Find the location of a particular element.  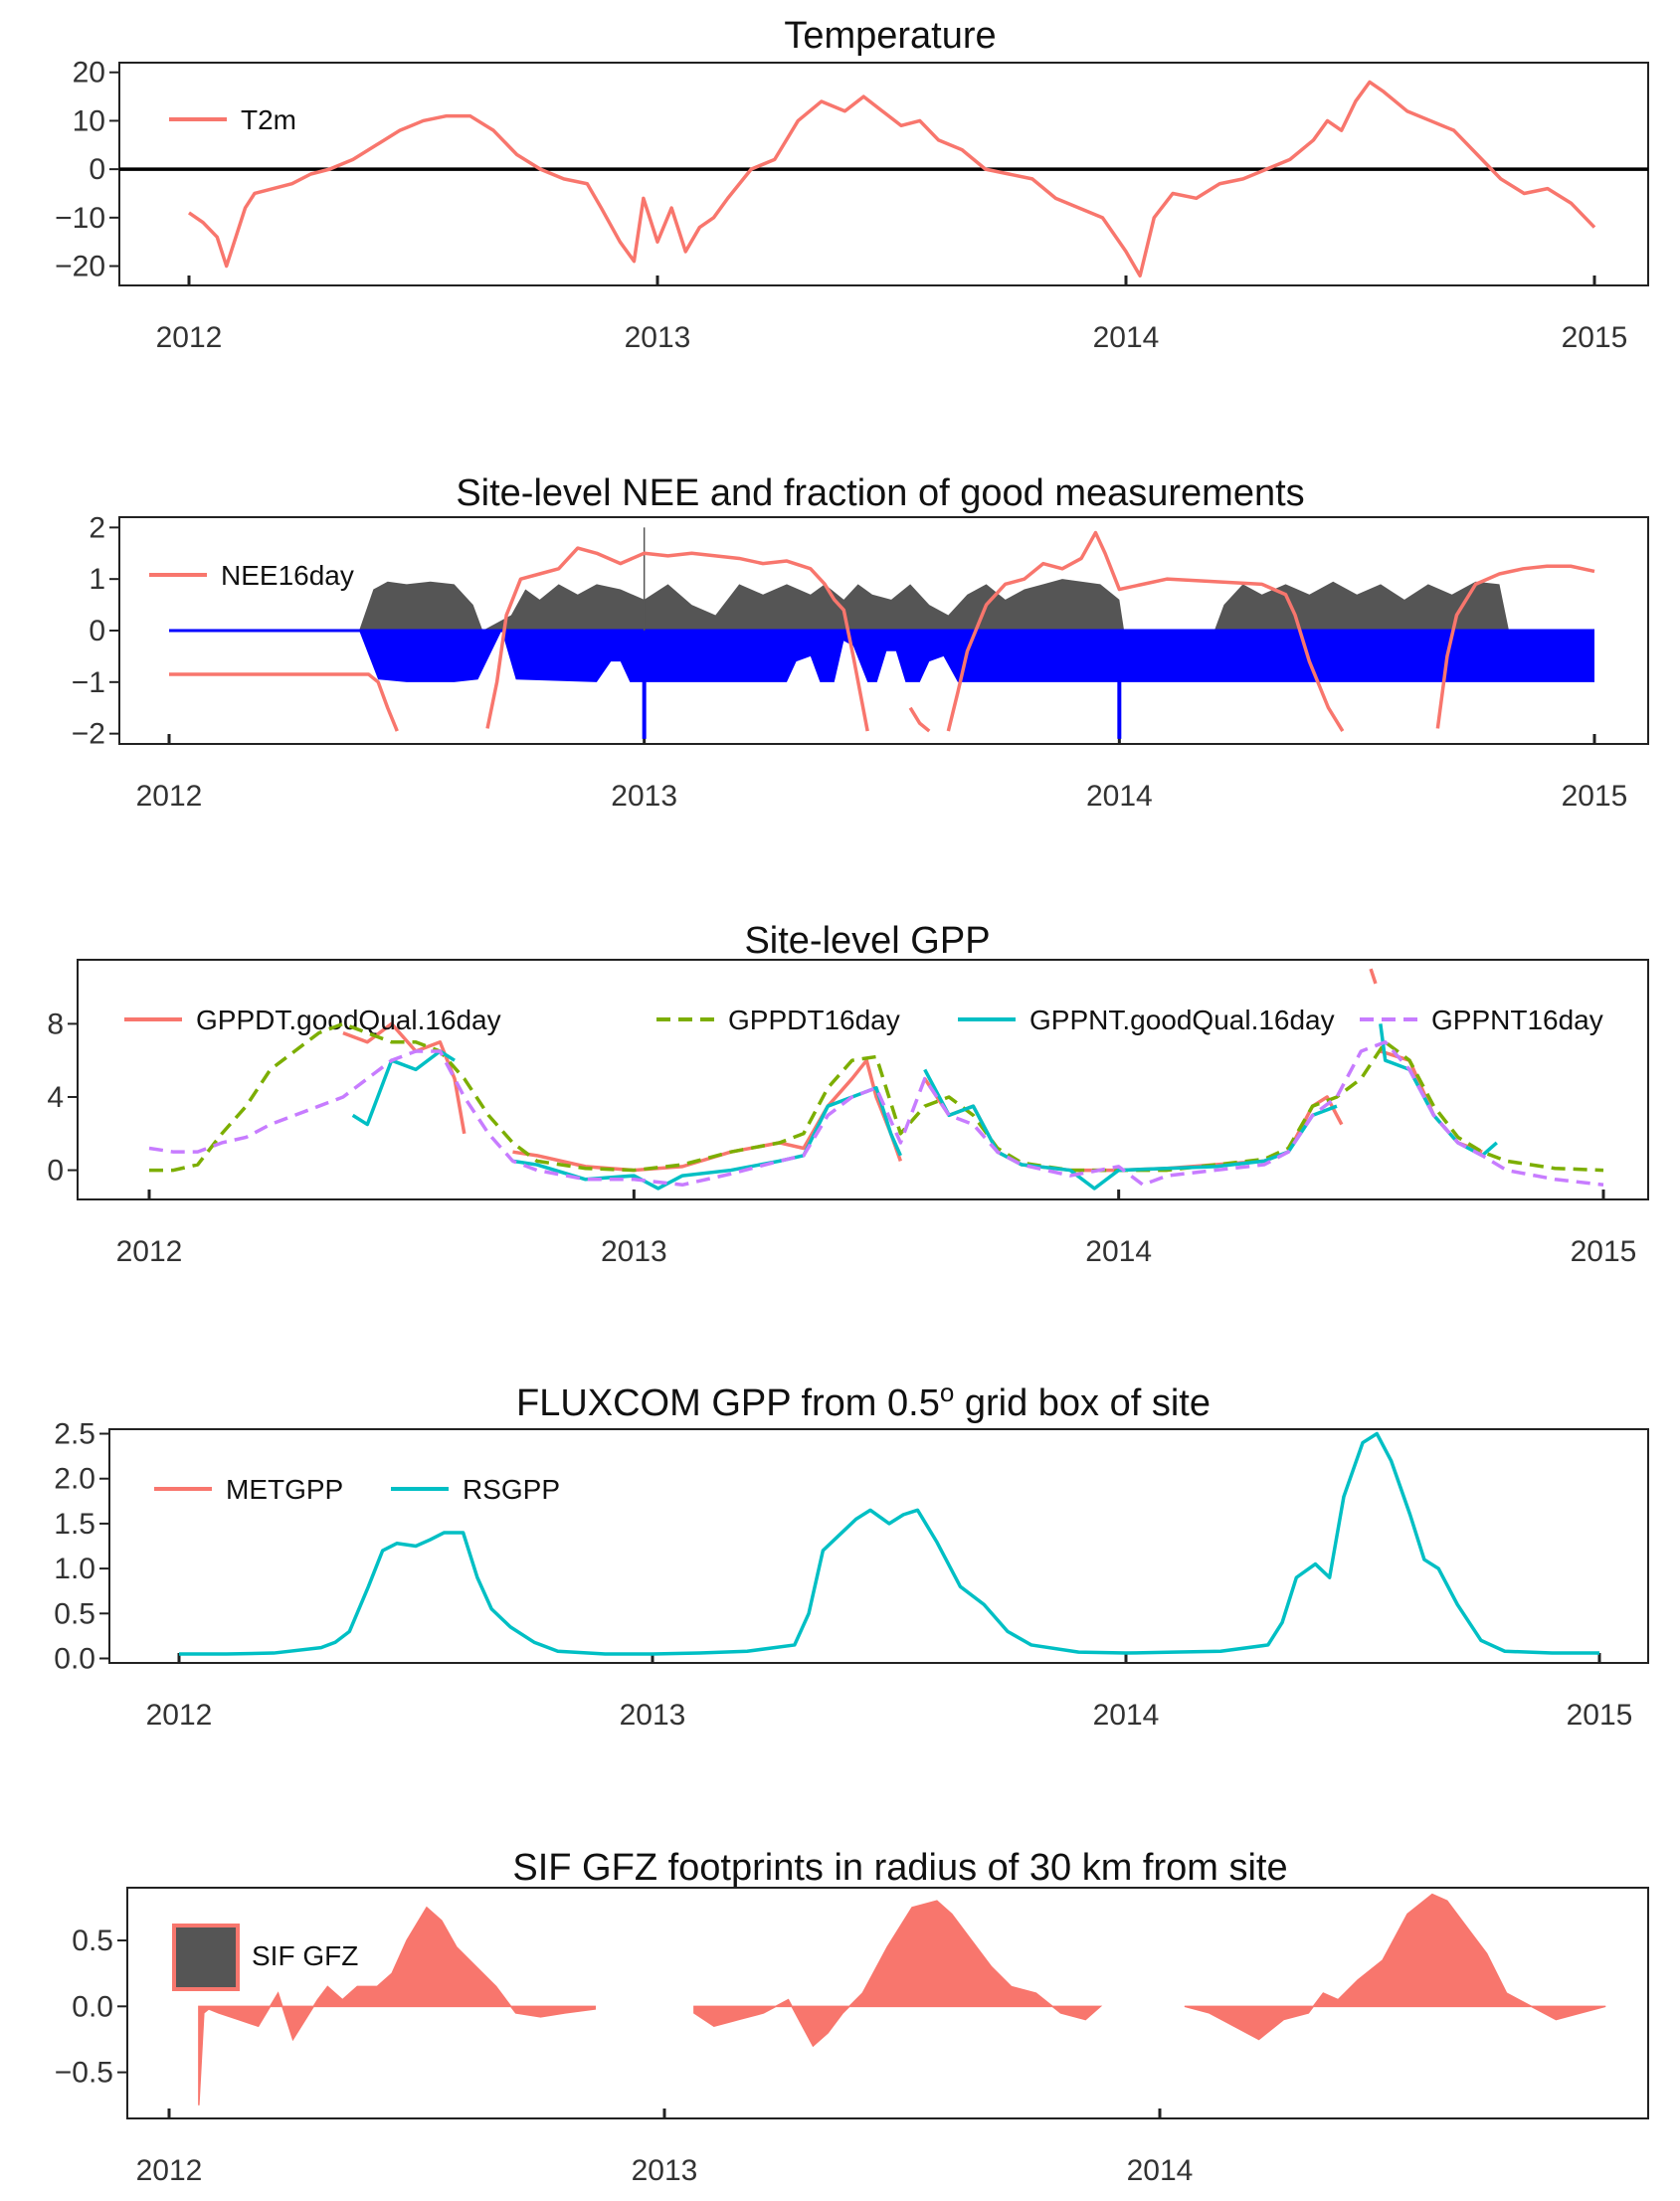

legend-label: METGPP is located at coordinates (284, 1490).